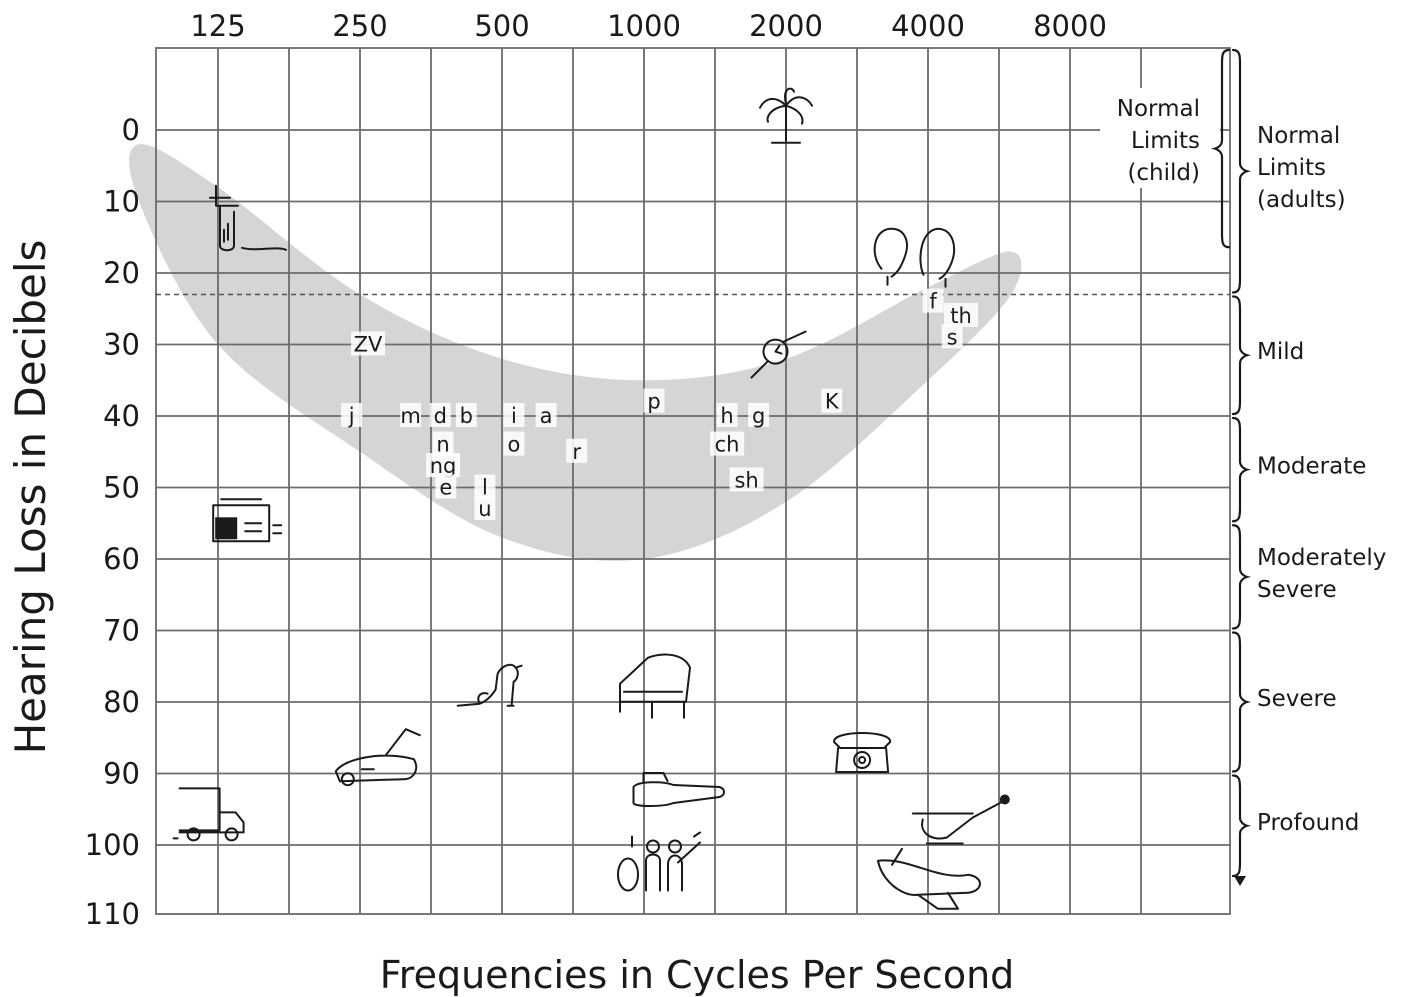 The image size is (1406, 997). I want to click on ticking-watch-icon, so click(778, 354).